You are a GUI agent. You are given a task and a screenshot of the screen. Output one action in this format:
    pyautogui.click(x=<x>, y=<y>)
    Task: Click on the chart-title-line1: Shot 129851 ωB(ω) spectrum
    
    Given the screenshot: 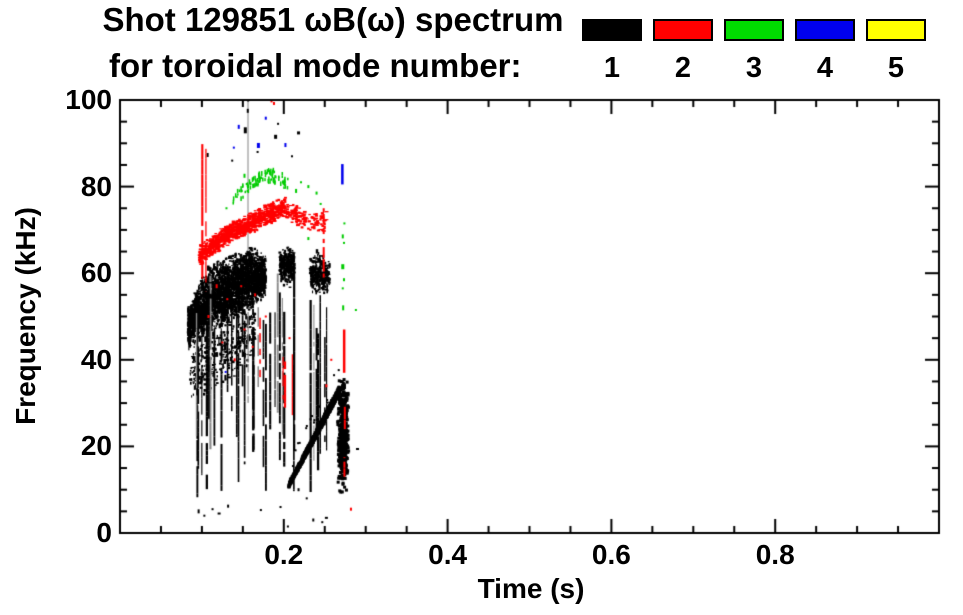 What is the action you would take?
    pyautogui.click(x=333, y=19)
    